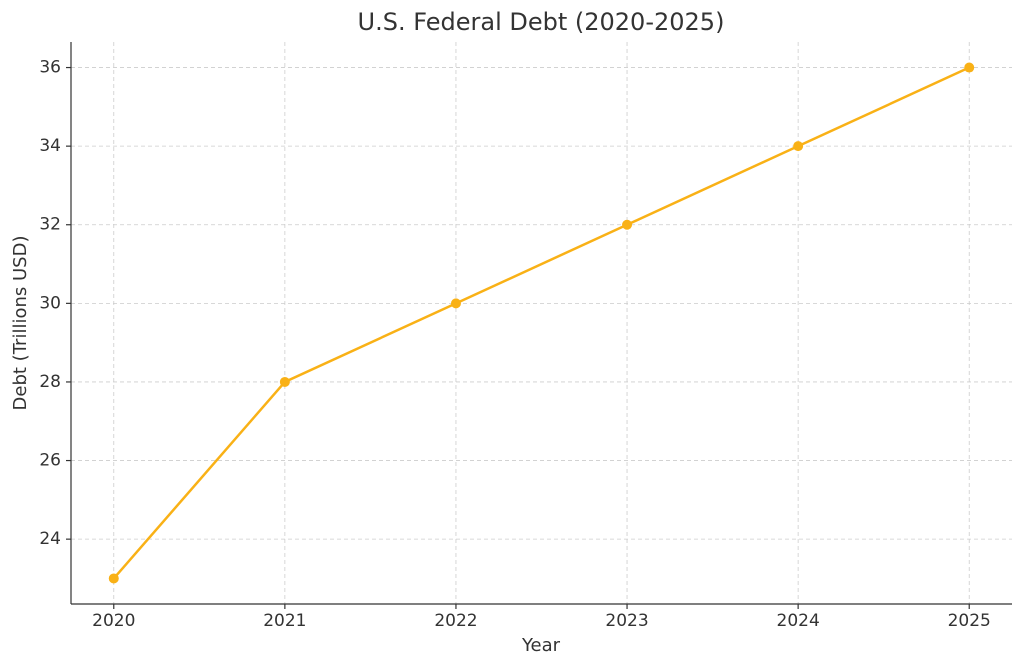 The height and width of the screenshot is (669, 1024). What do you see at coordinates (455, 621) in the screenshot?
I see `x-tick-label: 2022` at bounding box center [455, 621].